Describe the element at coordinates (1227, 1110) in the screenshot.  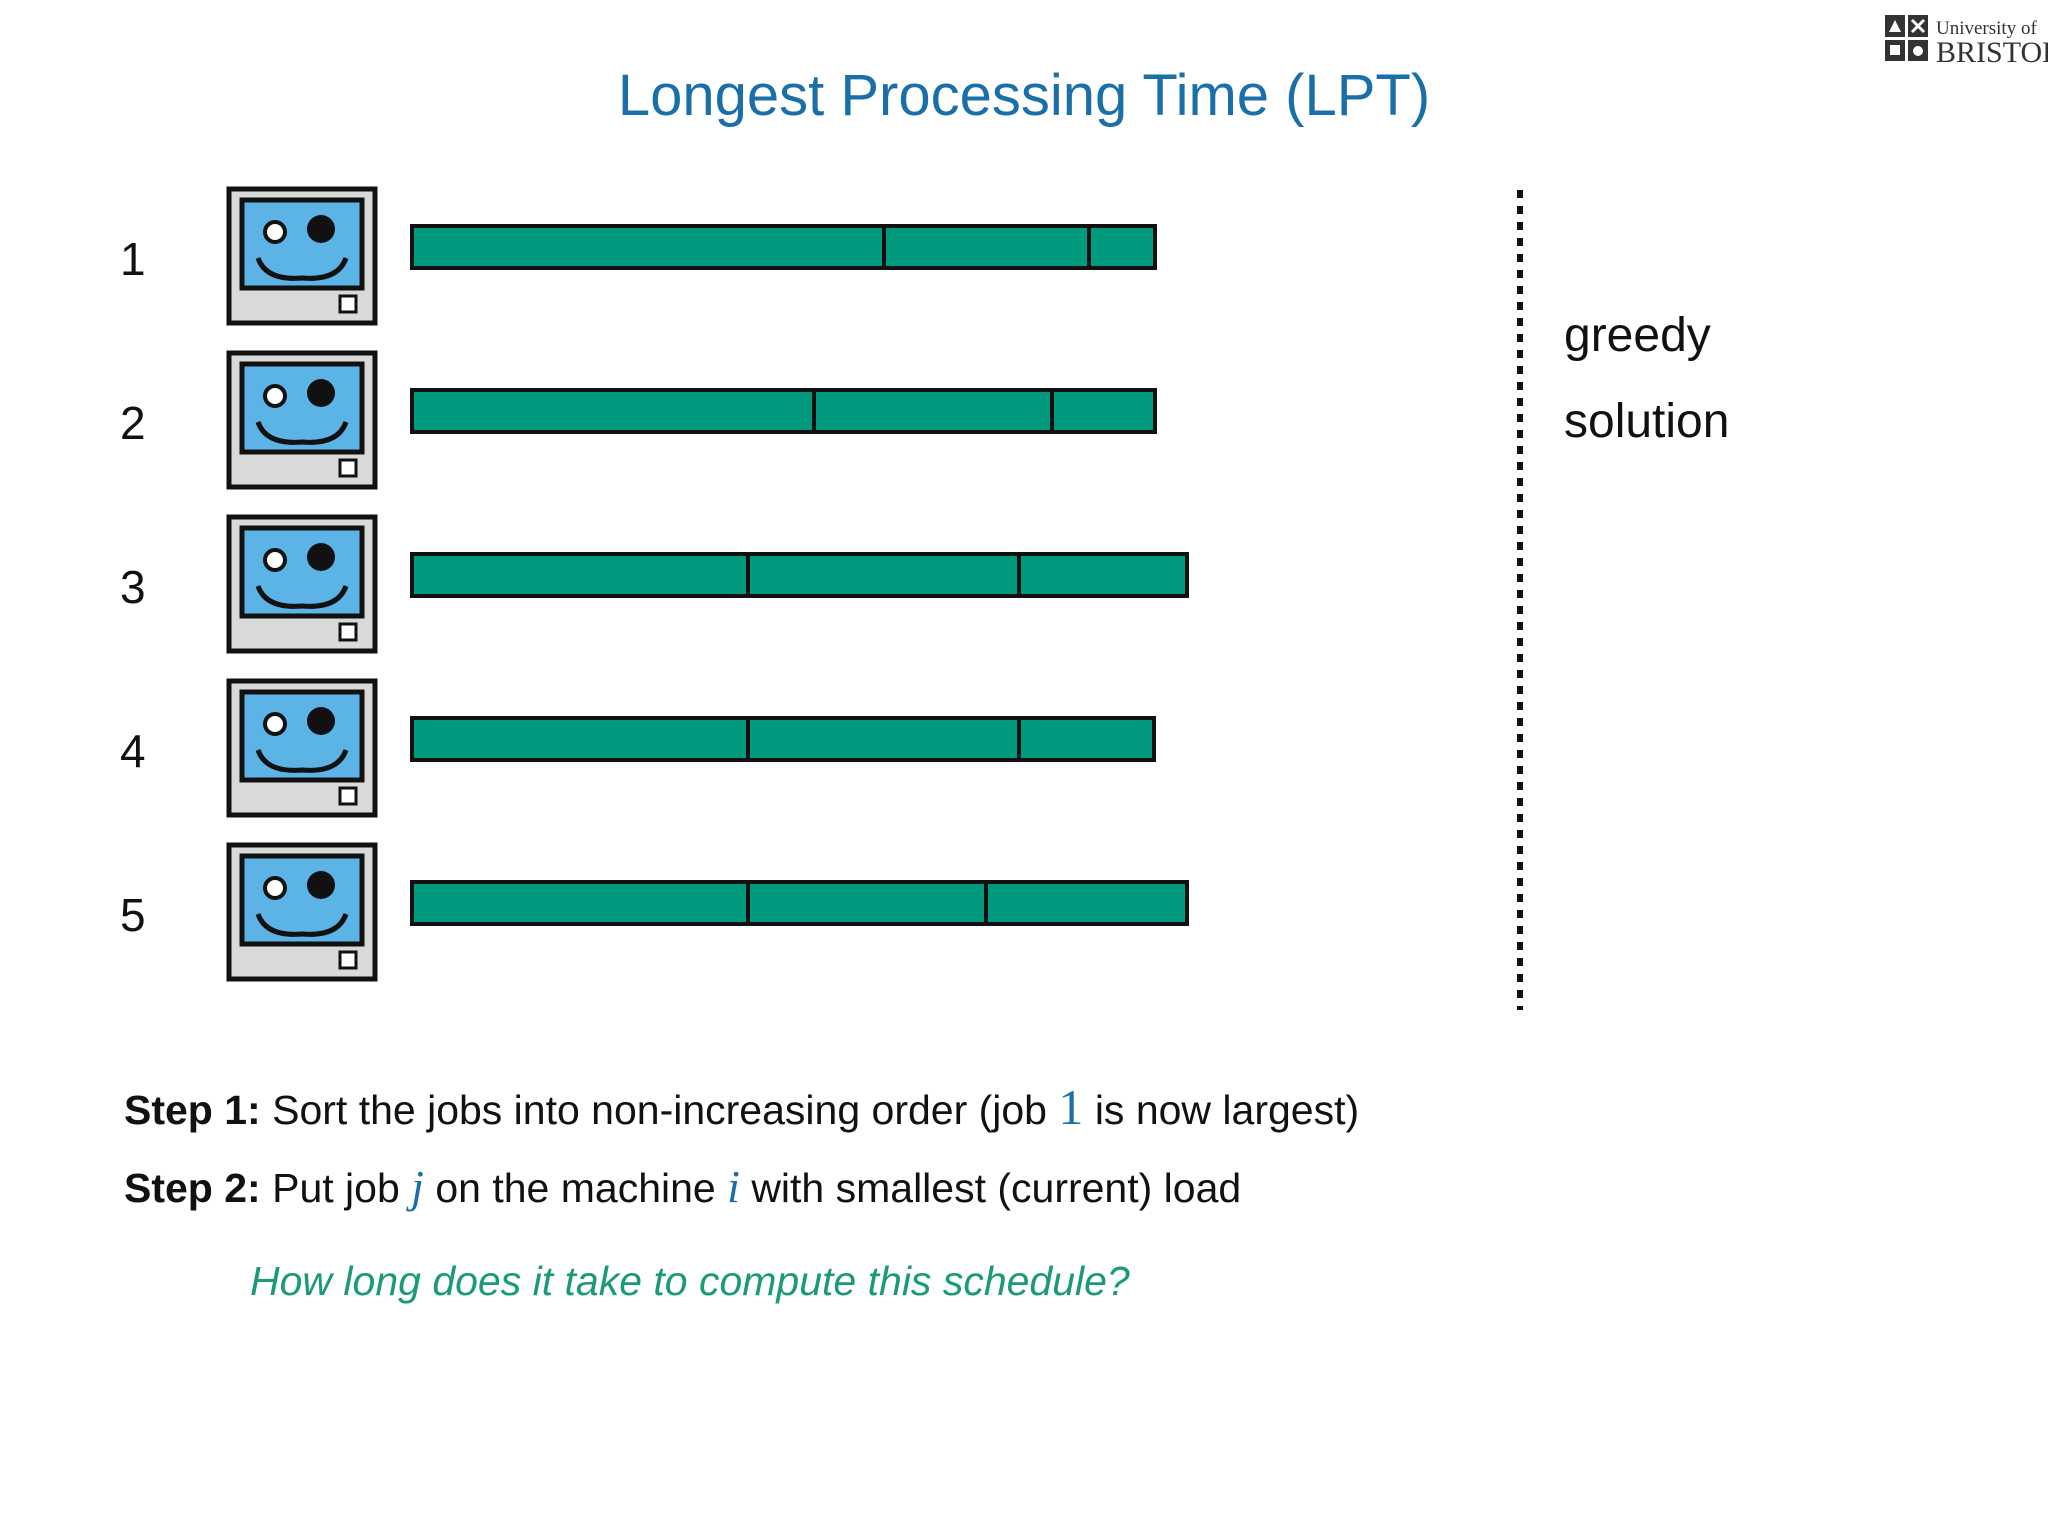
I see `step-1-text-after: is now largest)` at that location.